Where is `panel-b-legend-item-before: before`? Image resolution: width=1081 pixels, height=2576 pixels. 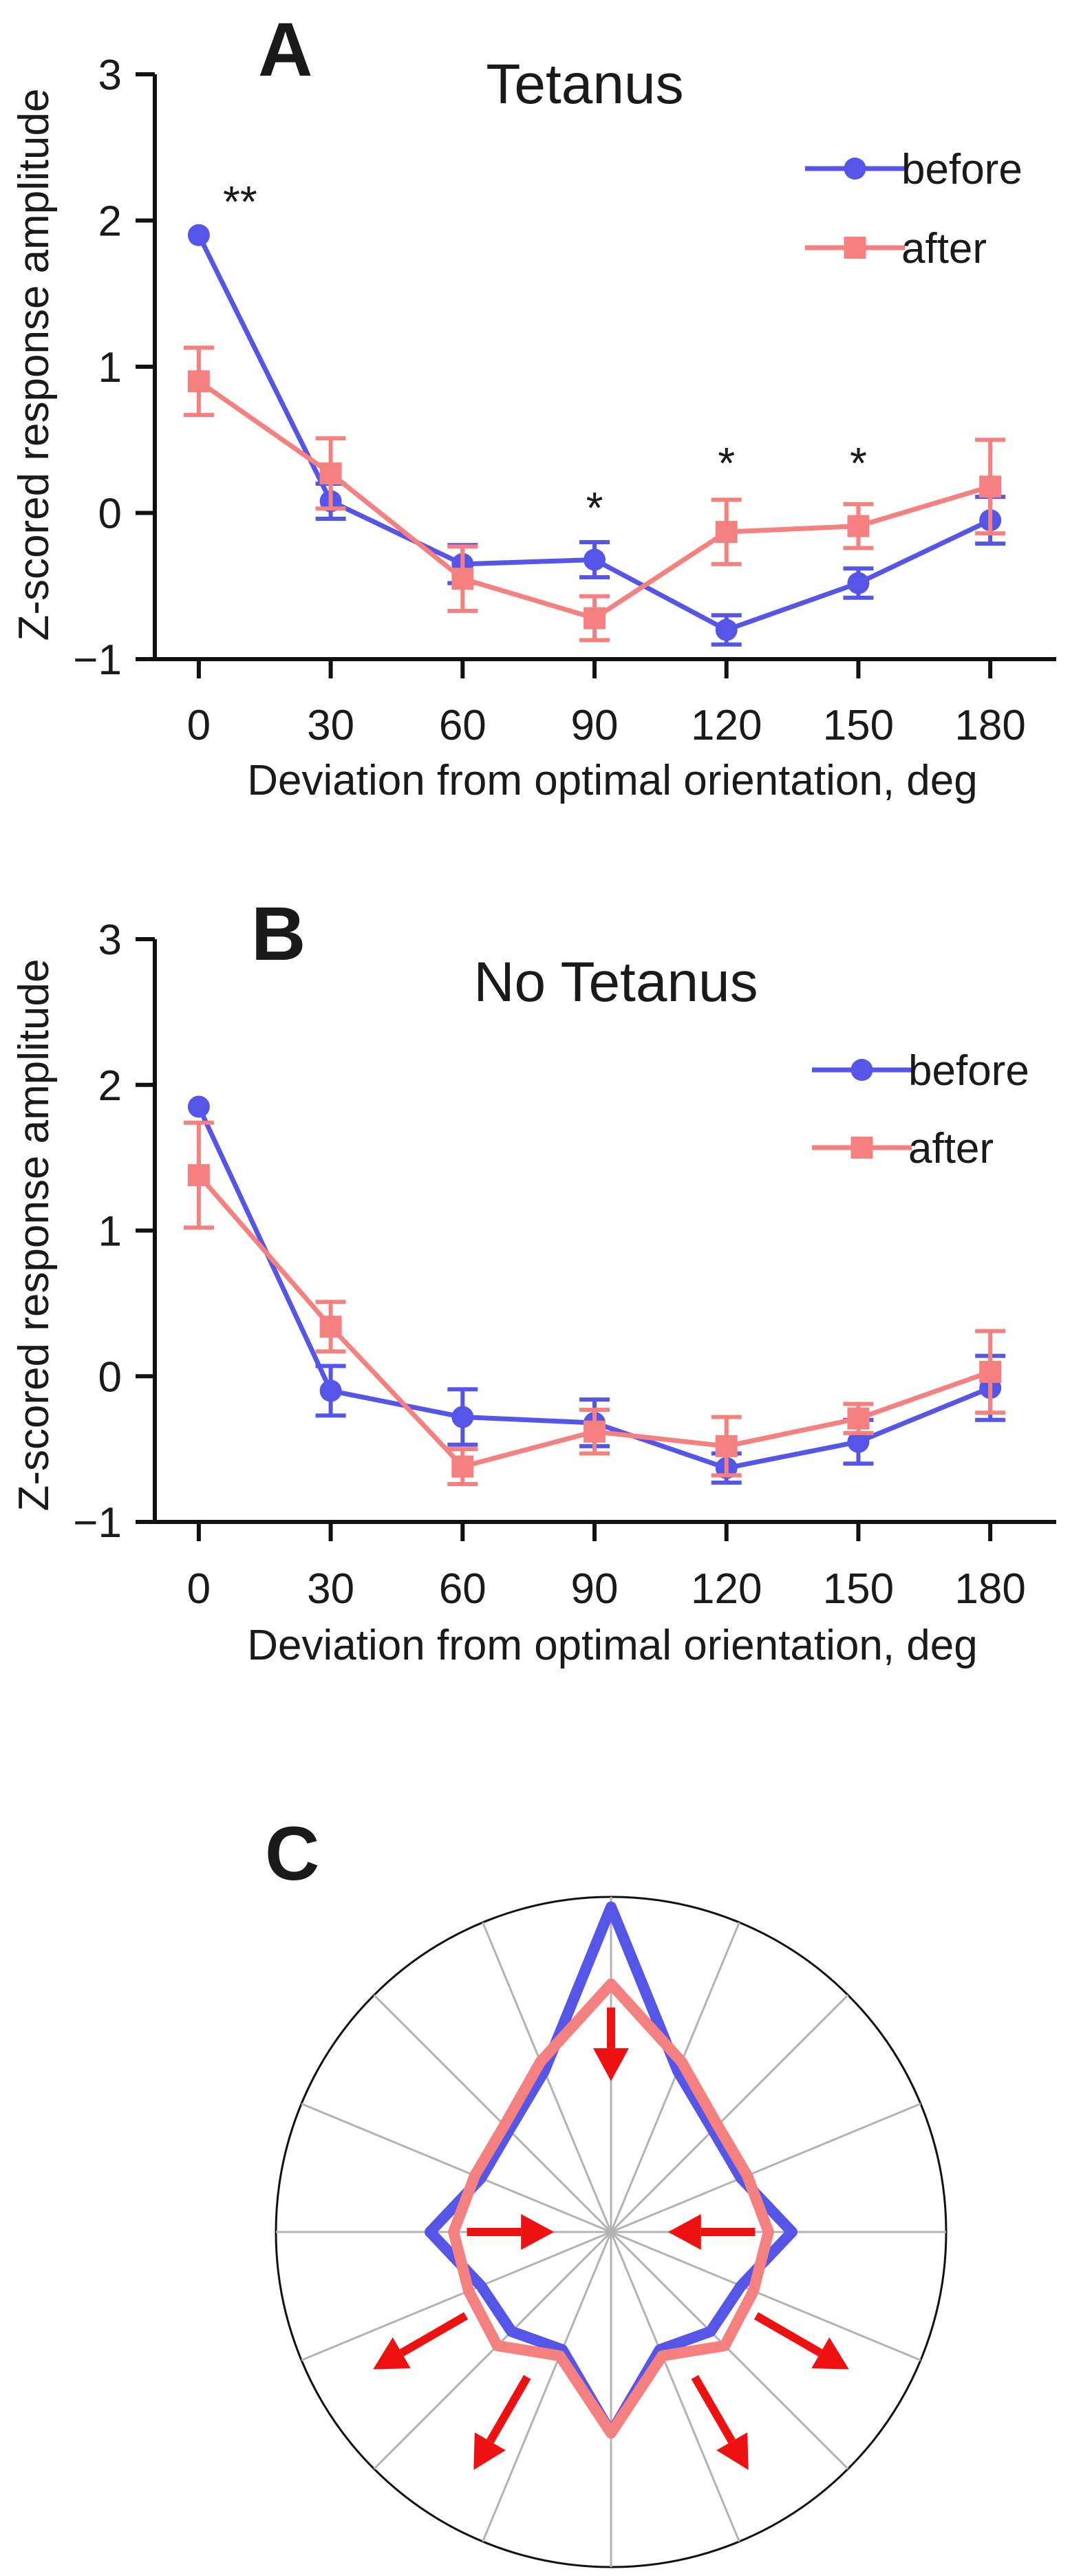 panel-b-legend-item-before: before is located at coordinates (920, 1071).